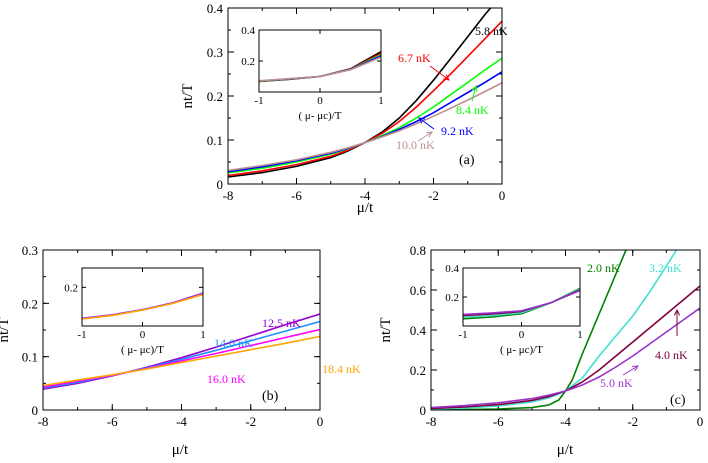 The image size is (708, 463). What do you see at coordinates (665, 268) in the screenshot?
I see `annotation-label: 3.2 nK` at bounding box center [665, 268].